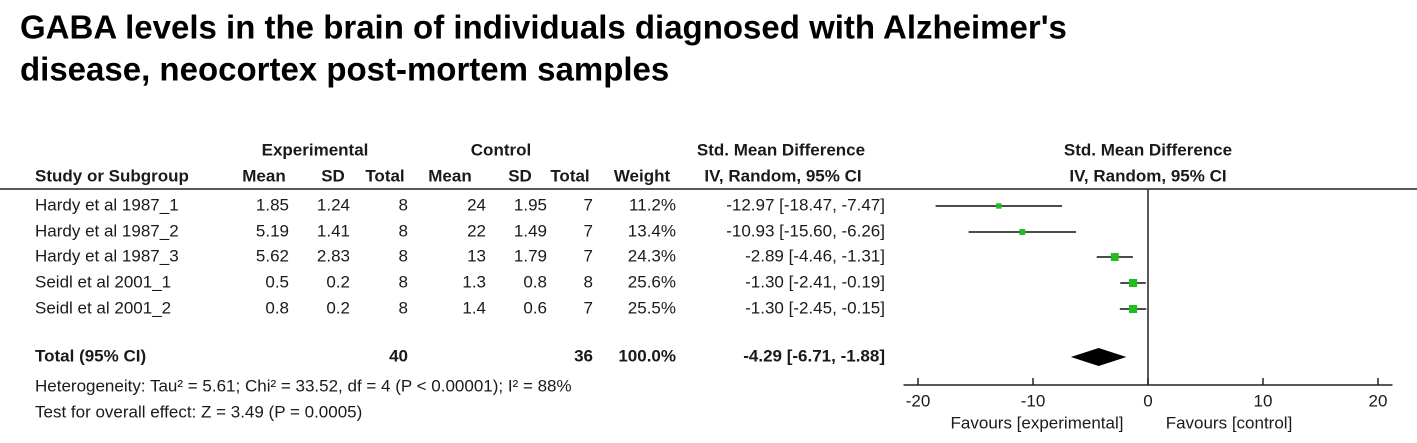 The width and height of the screenshot is (1417, 443). I want to click on table-cell: 13, so click(476, 255).